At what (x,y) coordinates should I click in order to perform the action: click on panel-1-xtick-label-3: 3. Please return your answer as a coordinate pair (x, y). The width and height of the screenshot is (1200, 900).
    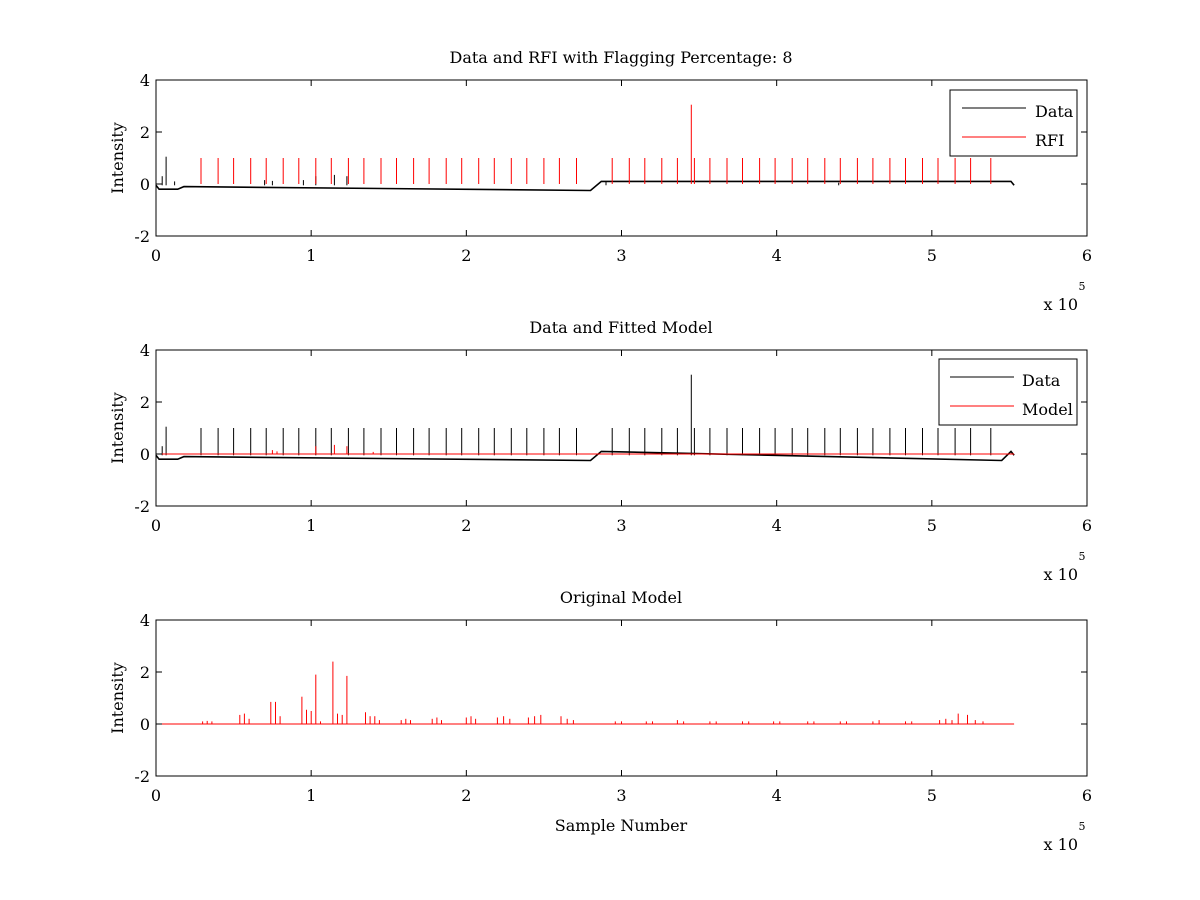
    Looking at the image, I should click on (621, 255).